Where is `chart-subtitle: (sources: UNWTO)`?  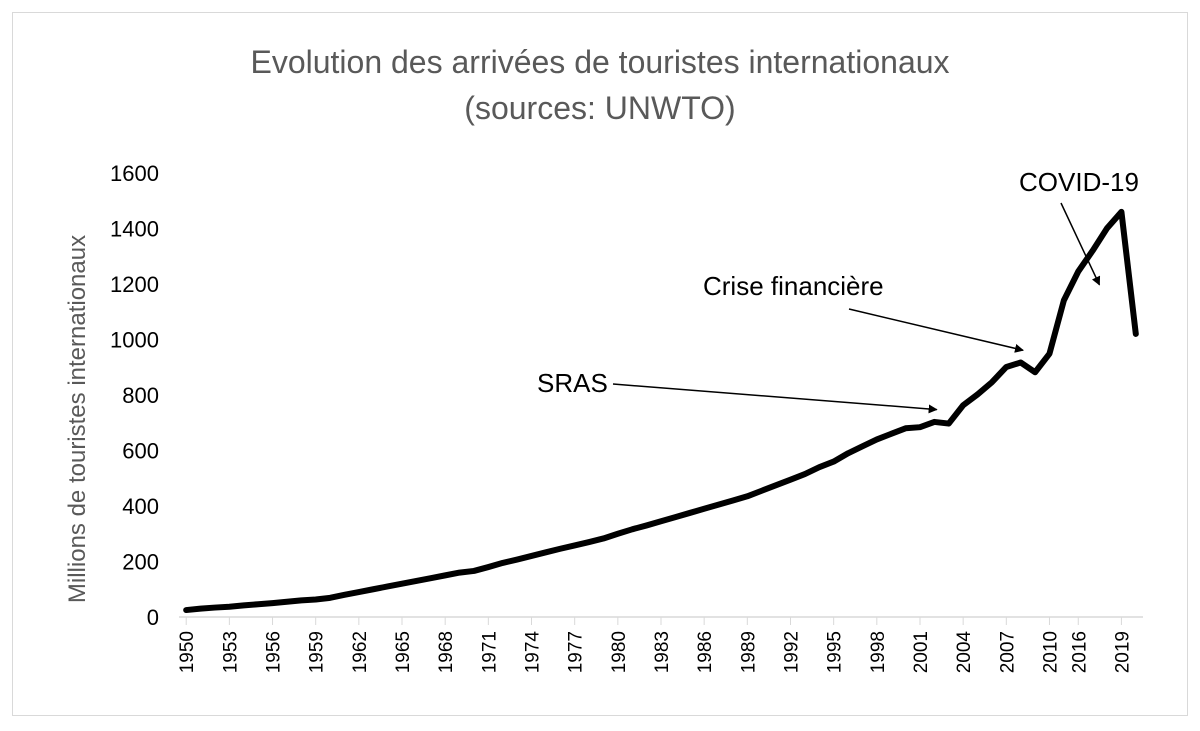
chart-subtitle: (sources: UNWTO) is located at coordinates (599, 108).